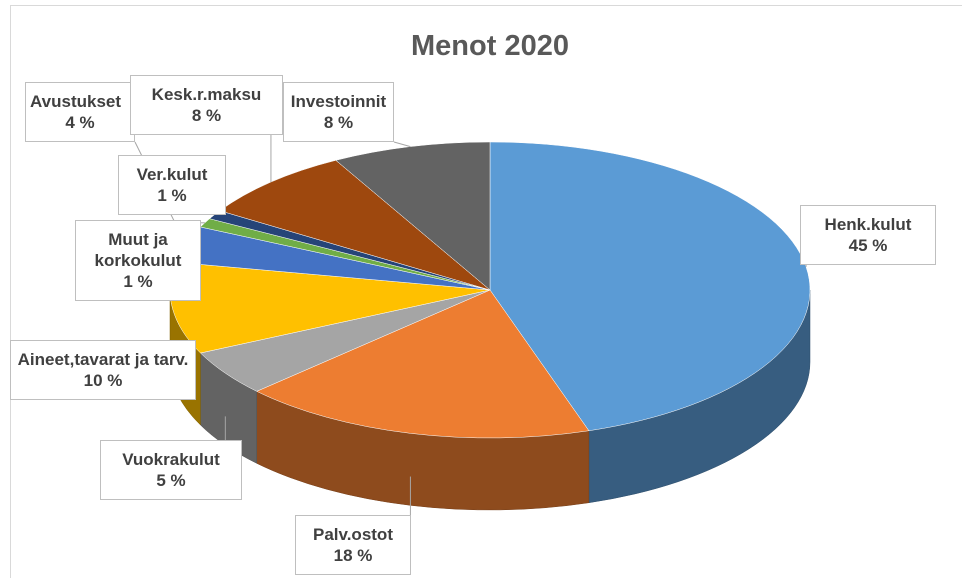 Image resolution: width=962 pixels, height=578 pixels. Describe the element at coordinates (338, 101) in the screenshot. I see `label-category: Investoinnit` at that location.